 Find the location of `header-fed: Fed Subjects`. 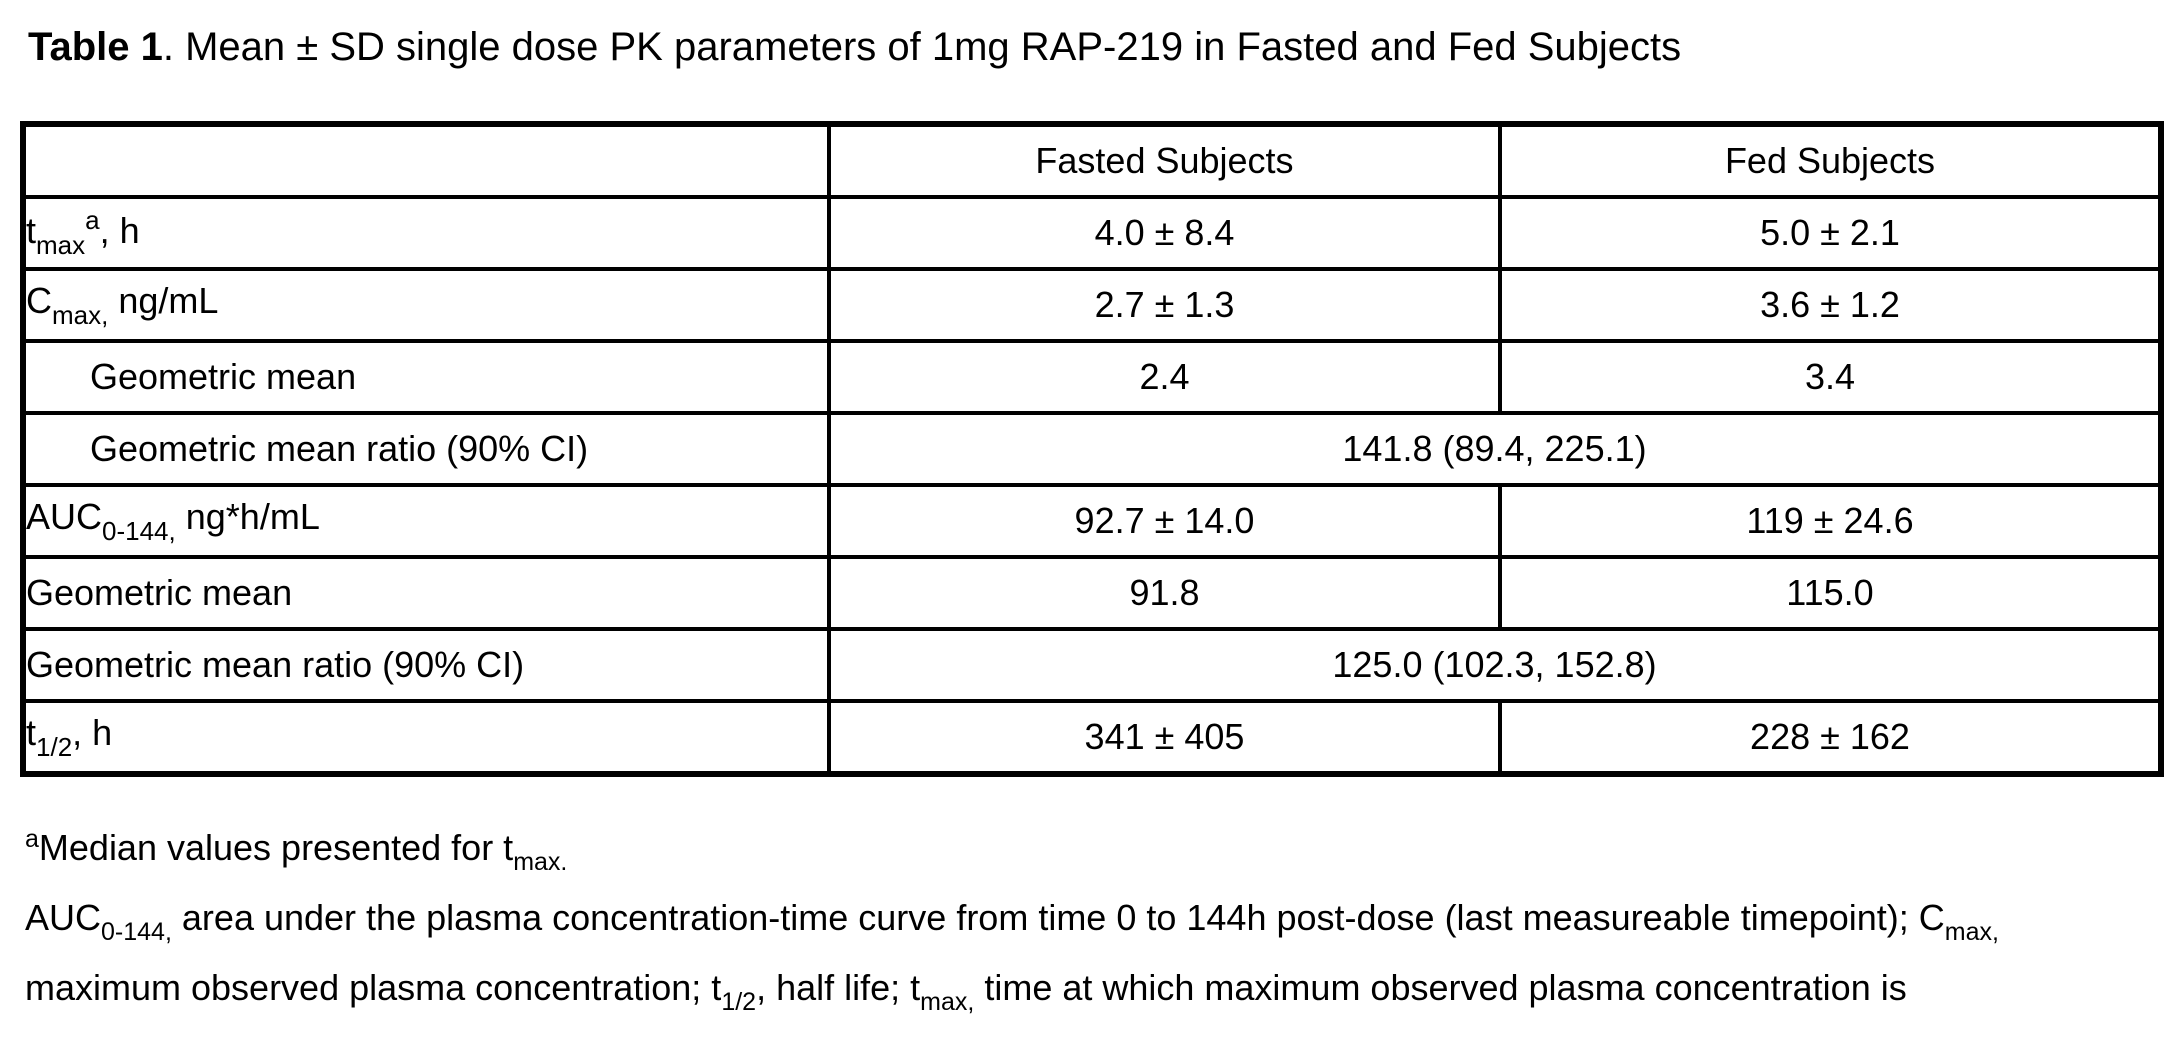

header-fed: Fed Subjects is located at coordinates (1830, 160).